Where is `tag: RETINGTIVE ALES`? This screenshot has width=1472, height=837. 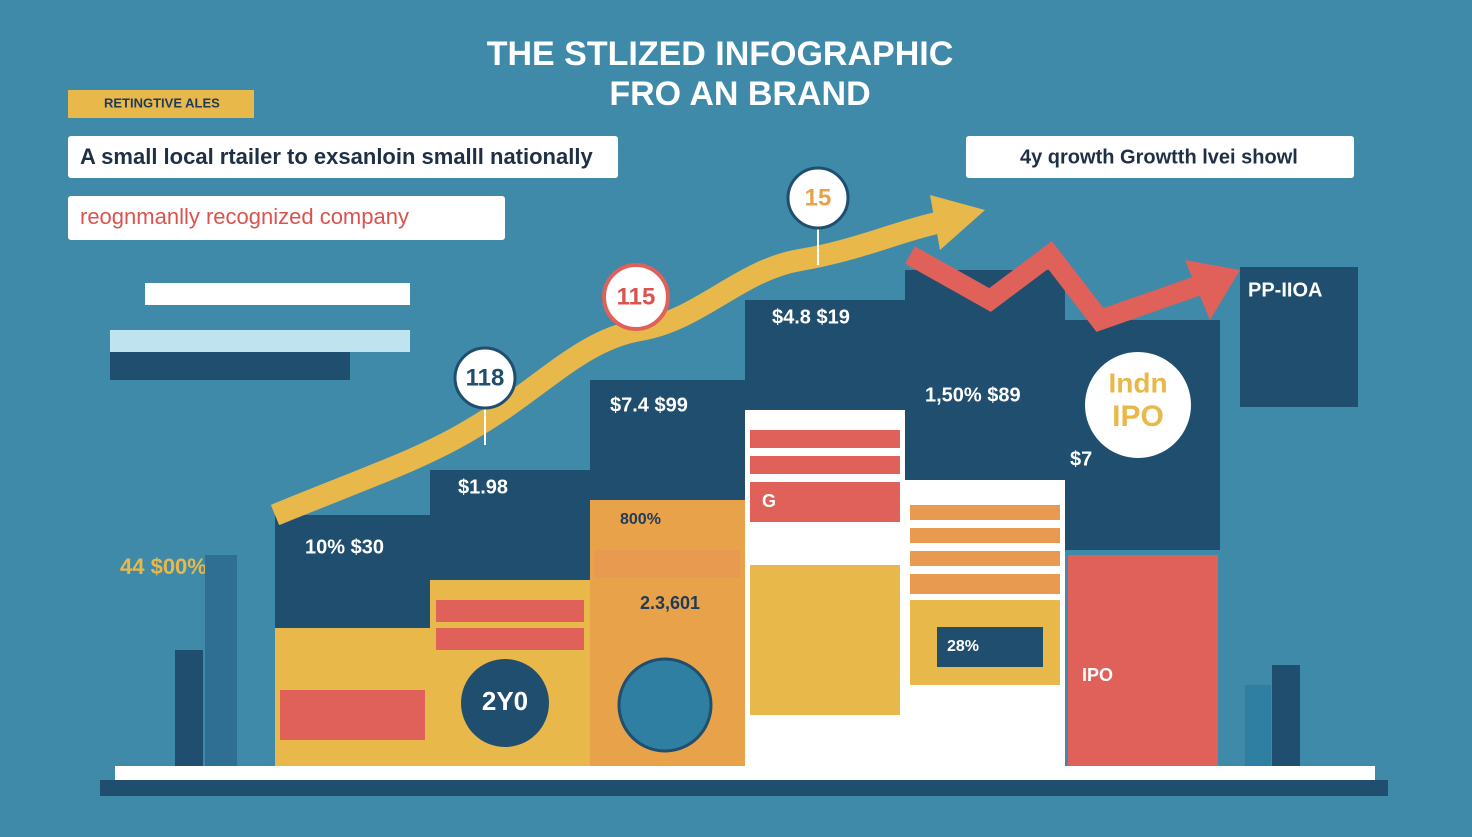
tag: RETINGTIVE ALES is located at coordinates (162, 102).